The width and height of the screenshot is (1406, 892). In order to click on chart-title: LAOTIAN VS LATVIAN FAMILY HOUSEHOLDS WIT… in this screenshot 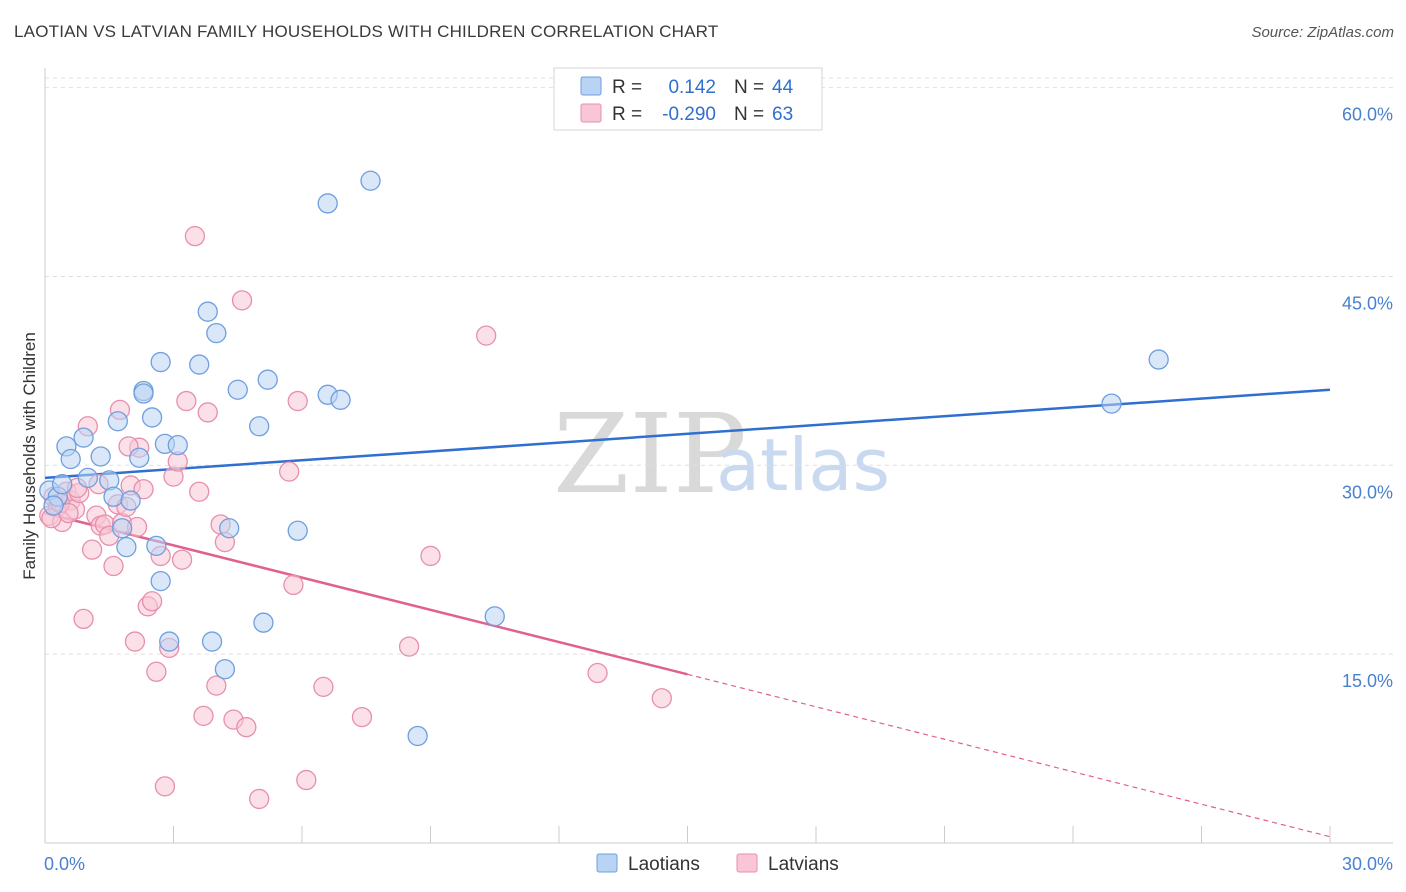, I will do `click(366, 31)`.